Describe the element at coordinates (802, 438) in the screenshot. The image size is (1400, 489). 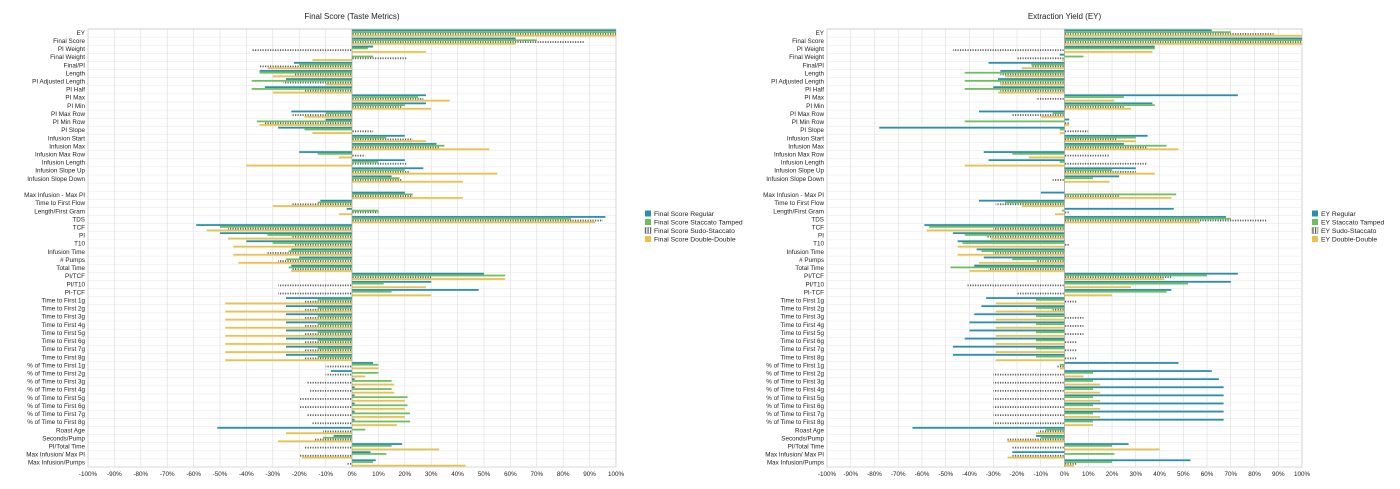
I see `category-label: Seconds/Pump` at that location.